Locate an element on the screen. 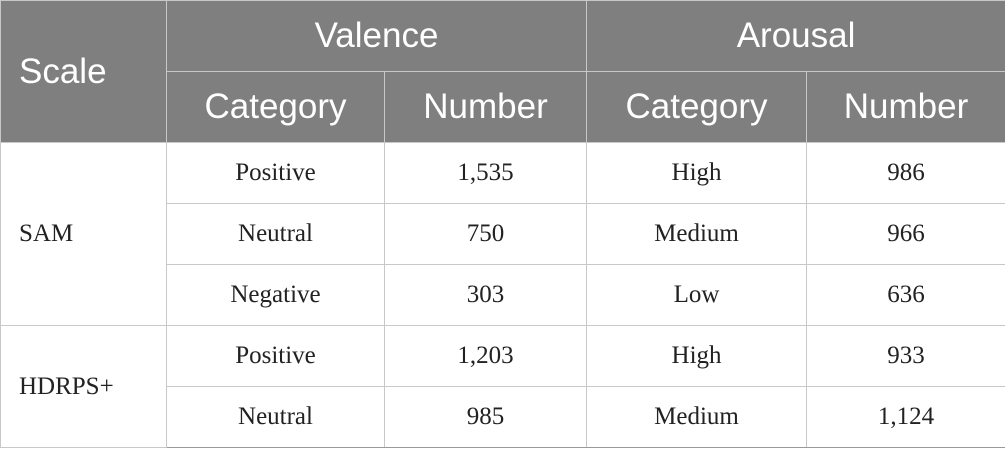 This screenshot has height=466, width=1005. valence-number-cell: 1,203 is located at coordinates (485, 356).